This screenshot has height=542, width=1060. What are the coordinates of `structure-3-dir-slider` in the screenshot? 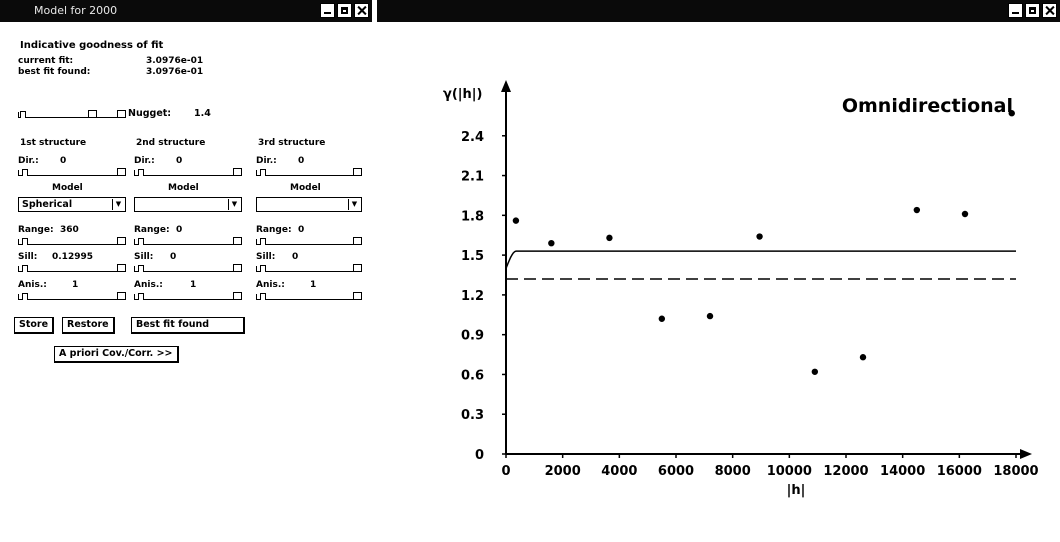 It's located at (309, 172).